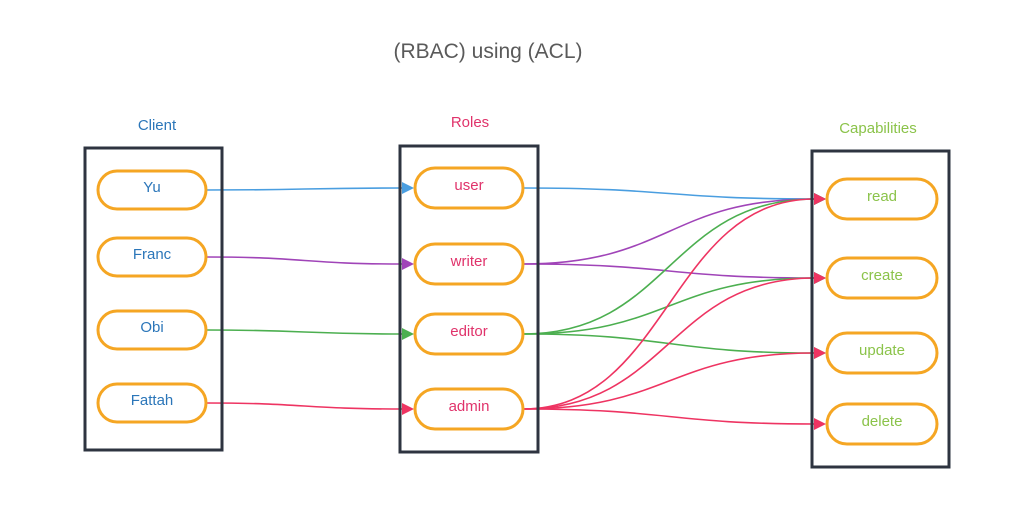 The height and width of the screenshot is (510, 1033). Describe the element at coordinates (304, 260) in the screenshot. I see `edge-franc-to-writer` at that location.